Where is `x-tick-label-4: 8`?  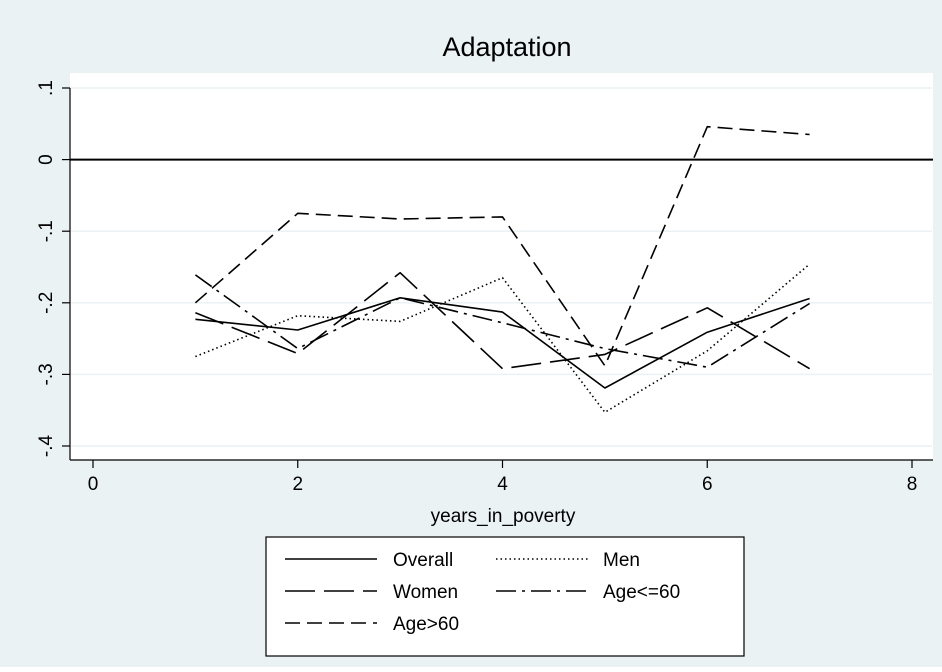 x-tick-label-4: 8 is located at coordinates (912, 484).